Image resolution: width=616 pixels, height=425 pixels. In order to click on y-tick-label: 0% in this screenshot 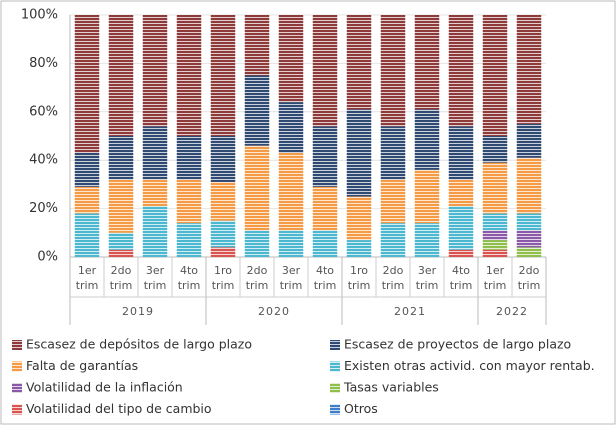, I will do `click(47, 257)`.